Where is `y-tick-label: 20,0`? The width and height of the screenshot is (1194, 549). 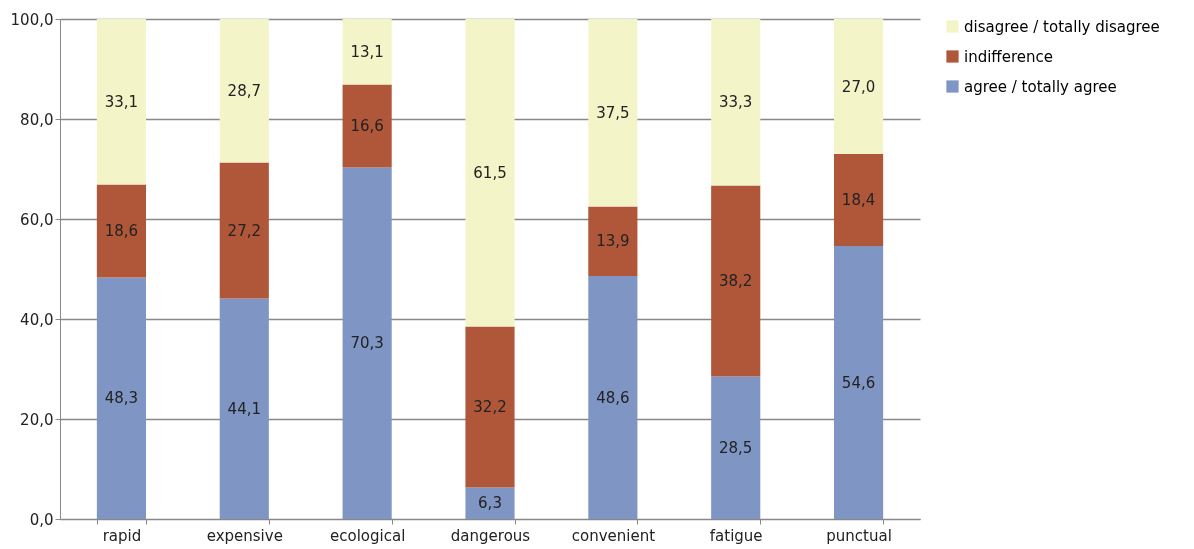
y-tick-label: 20,0 is located at coordinates (37, 419).